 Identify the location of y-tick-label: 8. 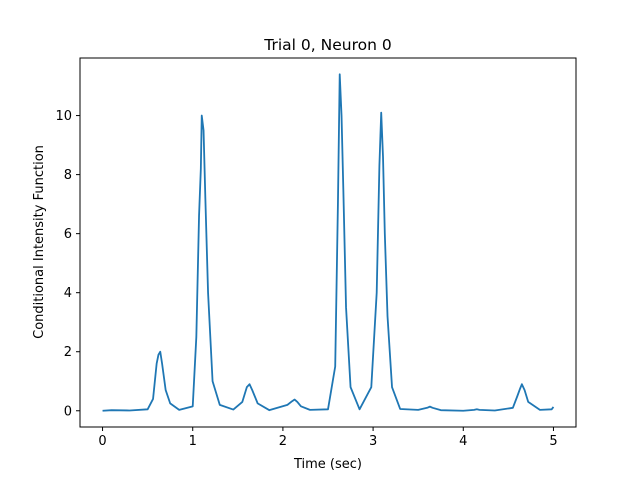
(68, 175).